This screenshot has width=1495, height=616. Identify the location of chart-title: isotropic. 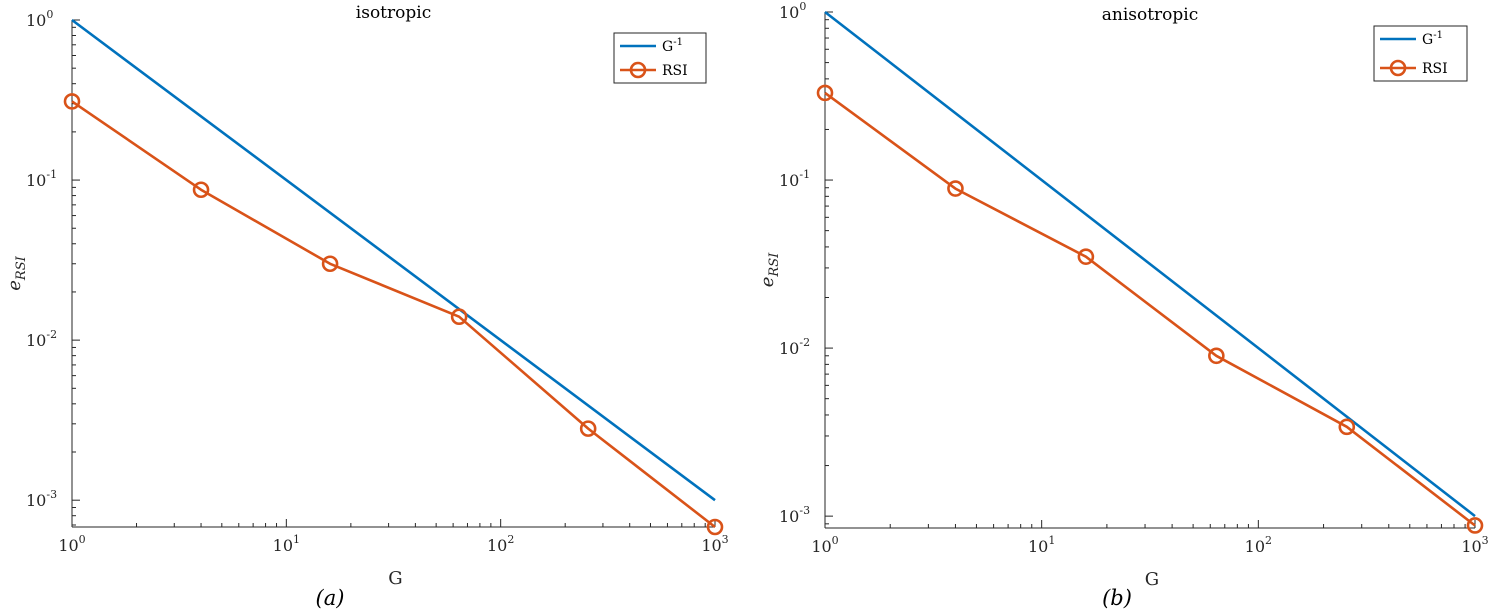
(393, 13).